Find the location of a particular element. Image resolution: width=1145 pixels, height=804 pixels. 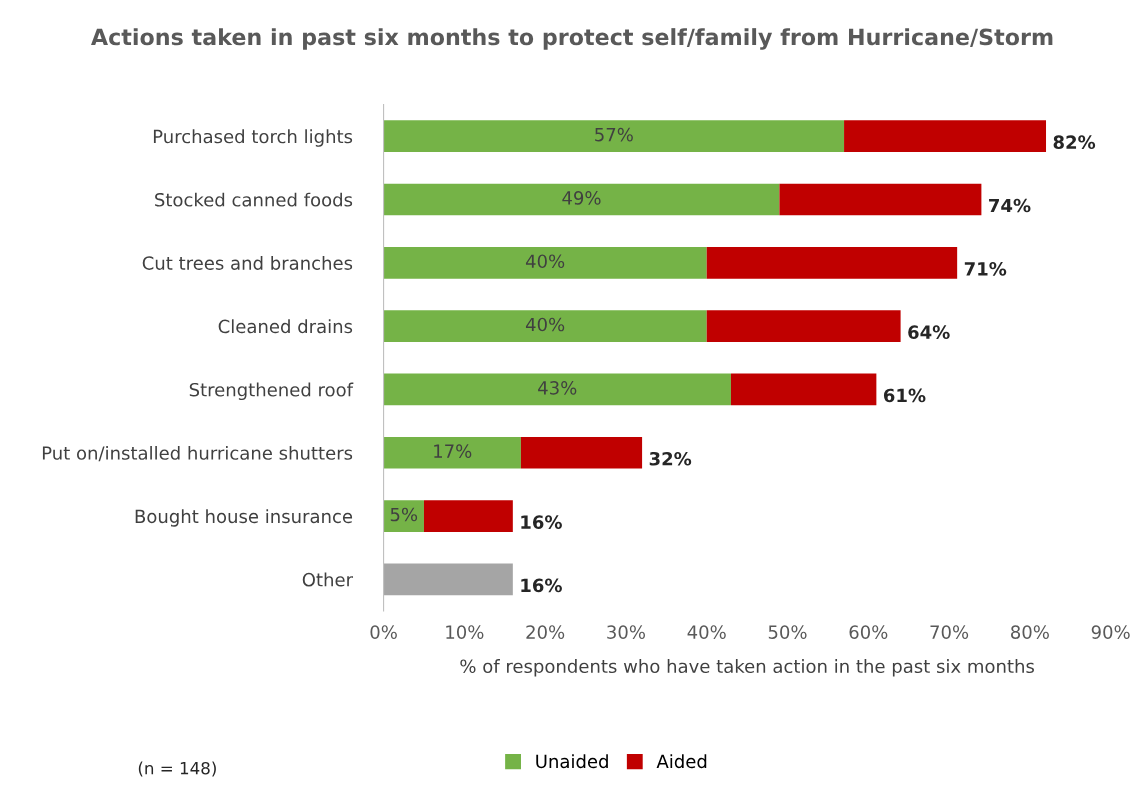

legend-label: Unaided is located at coordinates (572, 761).